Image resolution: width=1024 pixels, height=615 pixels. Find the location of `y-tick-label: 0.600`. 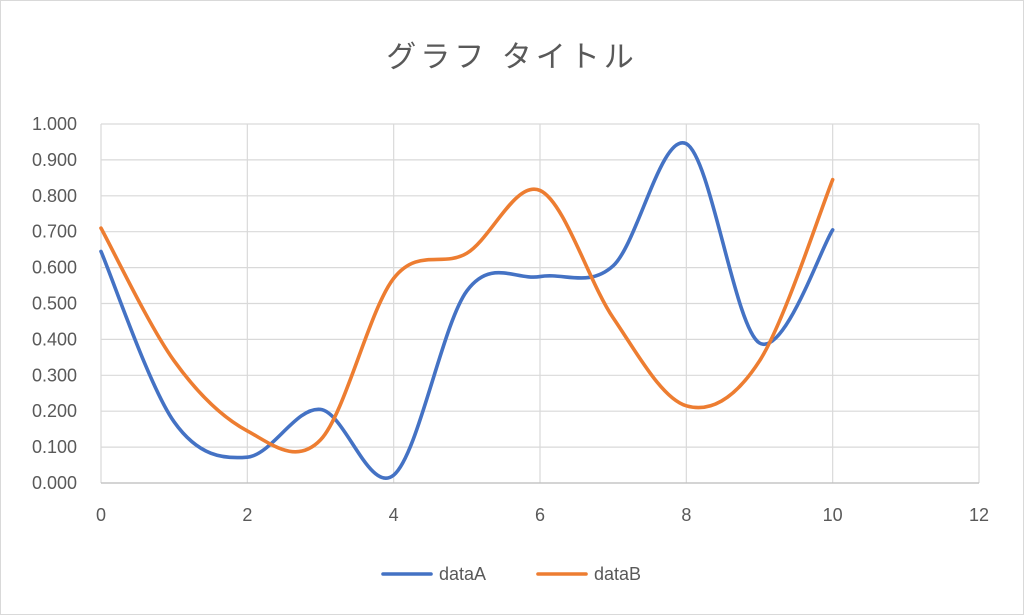

y-tick-label: 0.600 is located at coordinates (54, 268).